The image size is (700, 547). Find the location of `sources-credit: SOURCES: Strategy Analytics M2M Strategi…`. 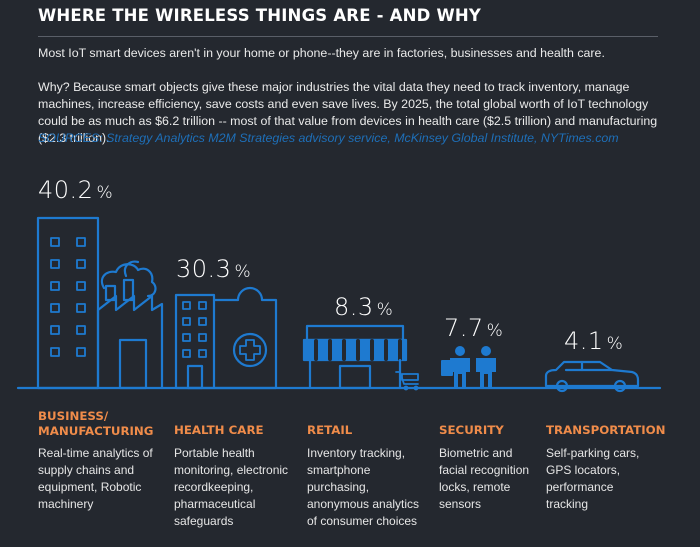

sources-credit: SOURCES: Strategy Analytics M2M Strategi… is located at coordinates (328, 138).